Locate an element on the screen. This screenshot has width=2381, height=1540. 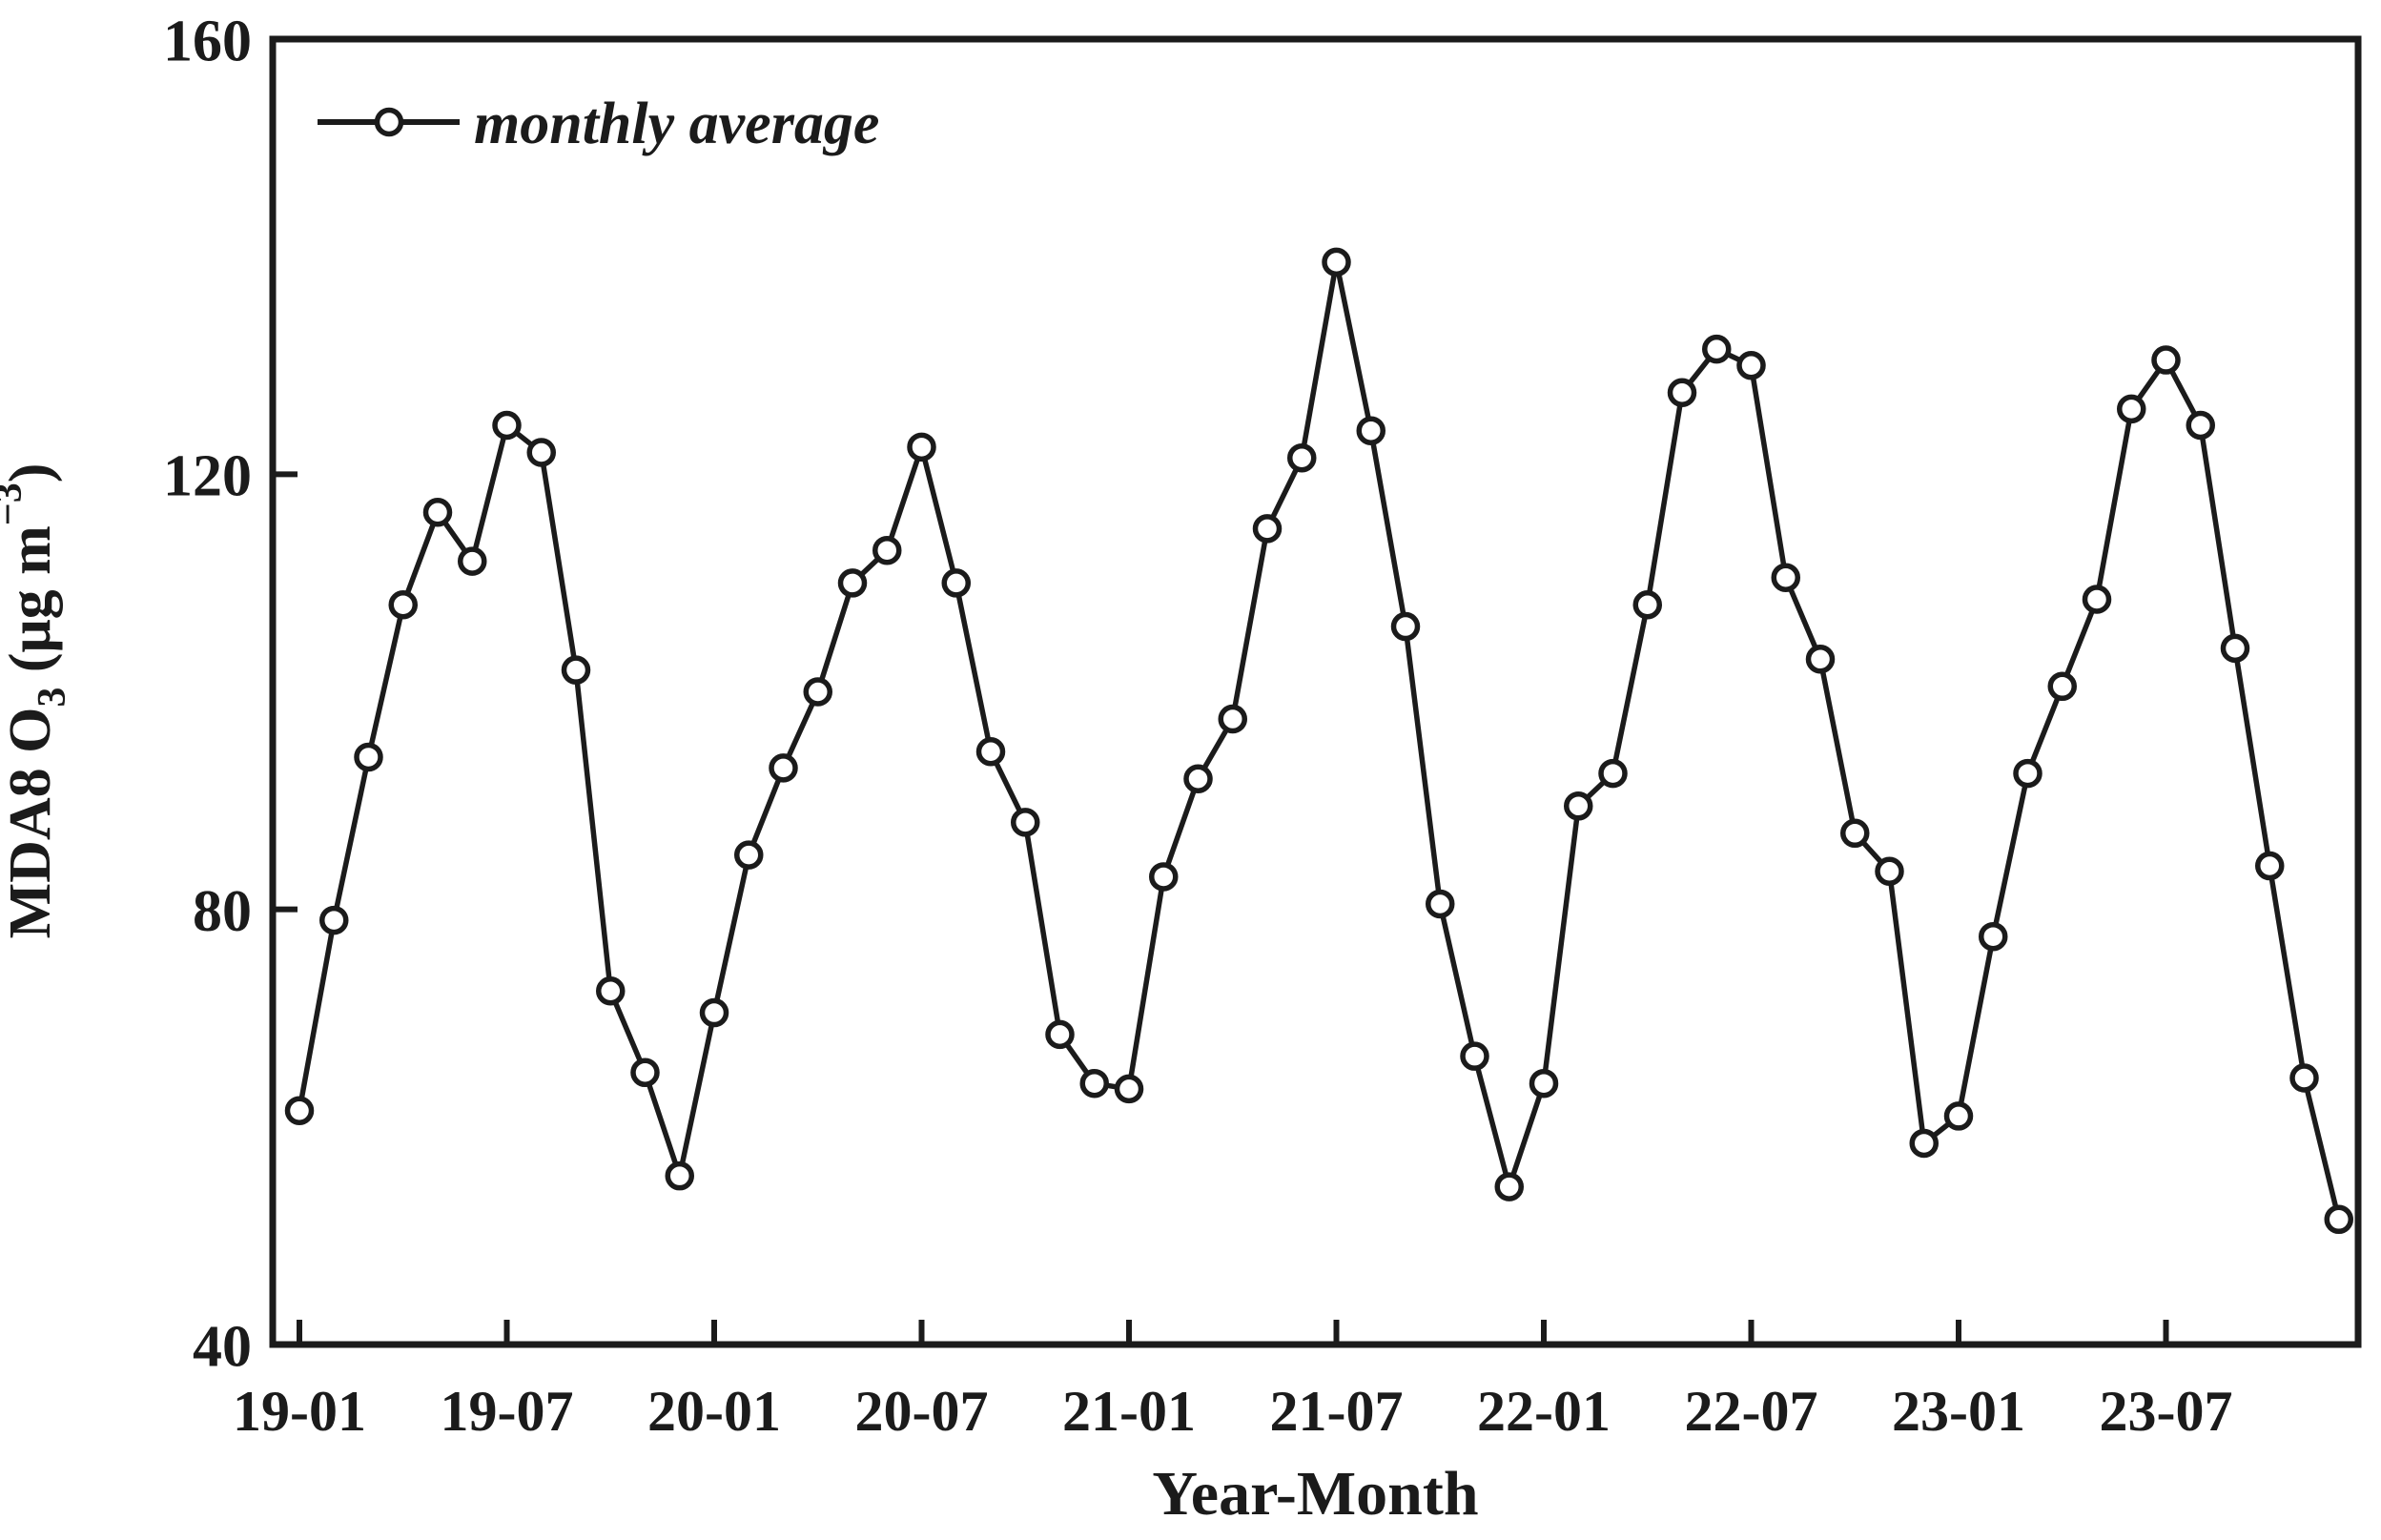
x-axis-tick-label: 21-07 is located at coordinates (1337, 1411).